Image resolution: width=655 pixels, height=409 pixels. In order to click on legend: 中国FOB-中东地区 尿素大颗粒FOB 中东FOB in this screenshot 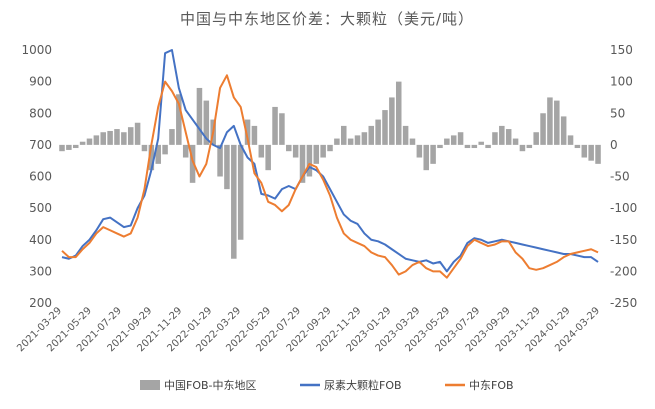, I will do `click(327, 385)`.